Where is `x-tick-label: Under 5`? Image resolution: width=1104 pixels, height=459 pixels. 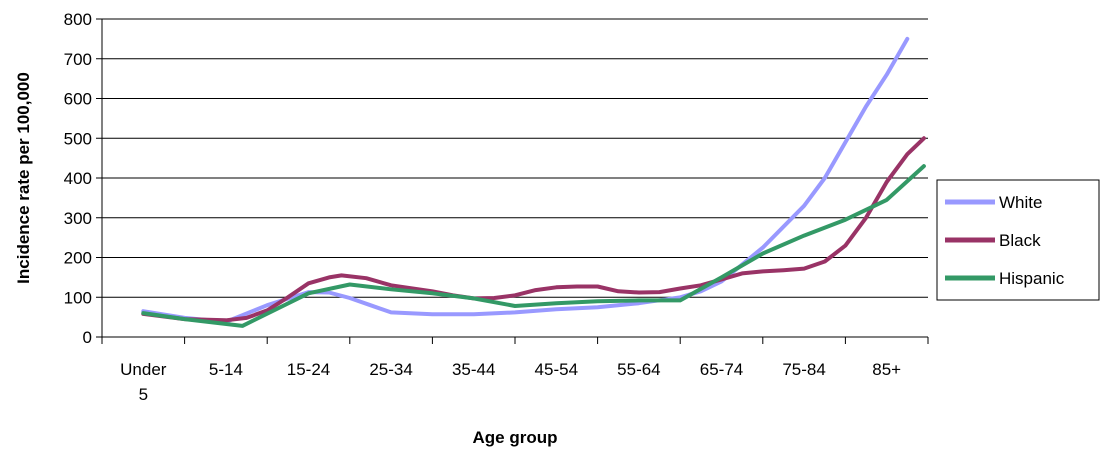
x-tick-label: Under 5 is located at coordinates (143, 382).